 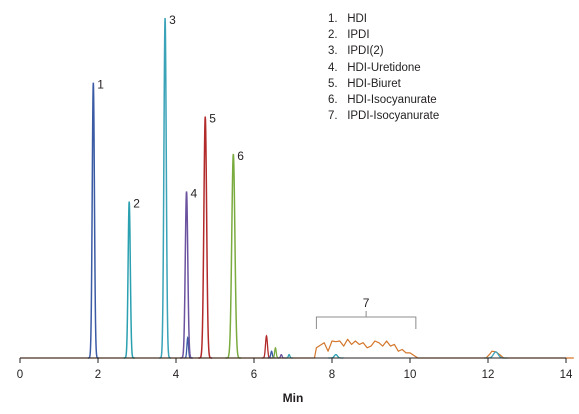 I want to click on legend-item-label: IPDI(2), so click(x=364, y=51).